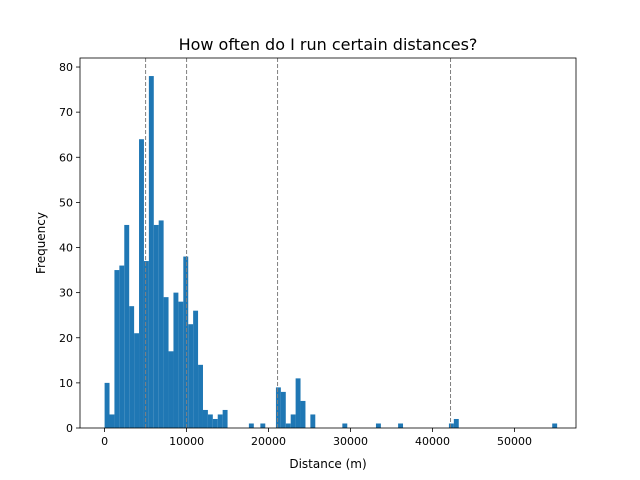 The image size is (640, 480). What do you see at coordinates (268, 441) in the screenshot?
I see `x-tick-label: 20000` at bounding box center [268, 441].